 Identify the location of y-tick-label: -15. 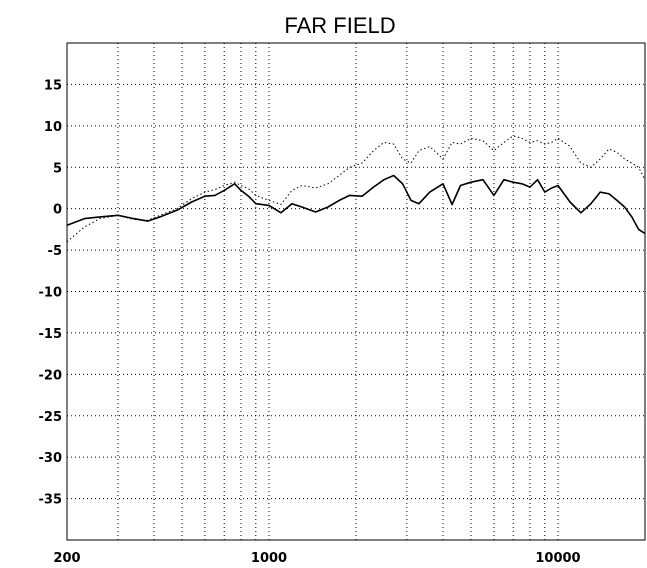
(51, 334).